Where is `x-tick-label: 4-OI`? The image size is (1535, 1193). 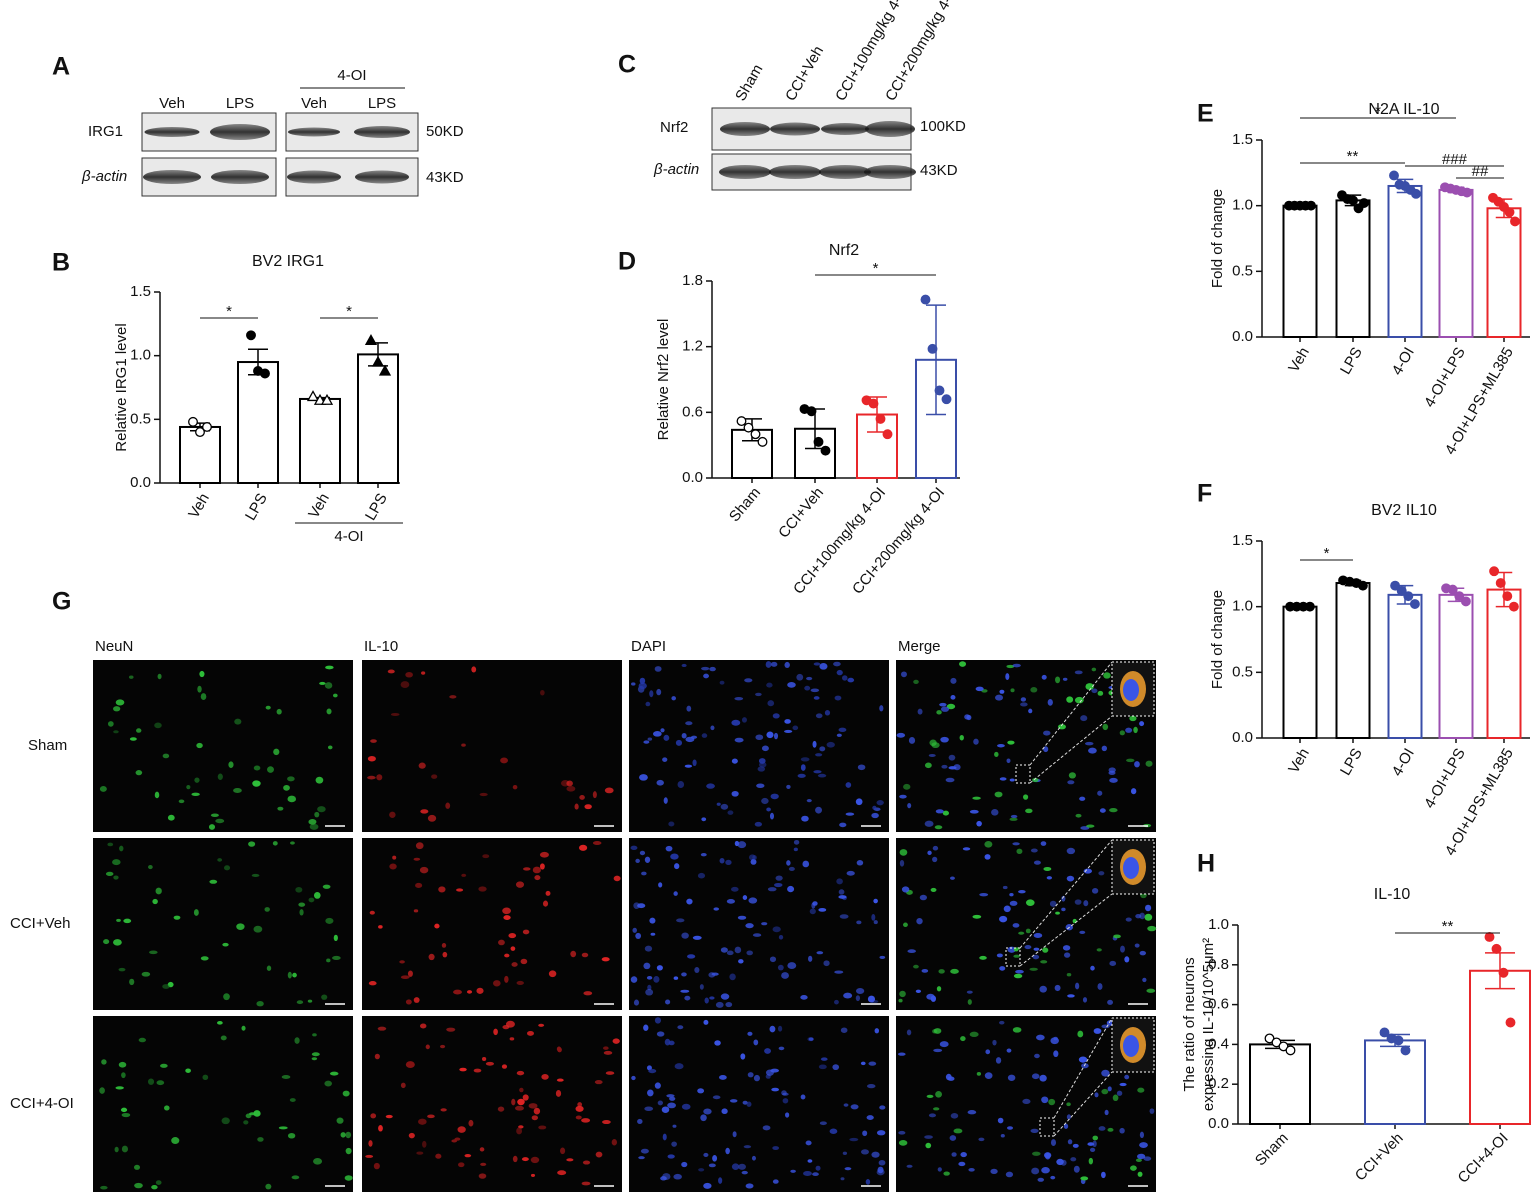 x-tick-label: 4-OI is located at coordinates (1403, 762).